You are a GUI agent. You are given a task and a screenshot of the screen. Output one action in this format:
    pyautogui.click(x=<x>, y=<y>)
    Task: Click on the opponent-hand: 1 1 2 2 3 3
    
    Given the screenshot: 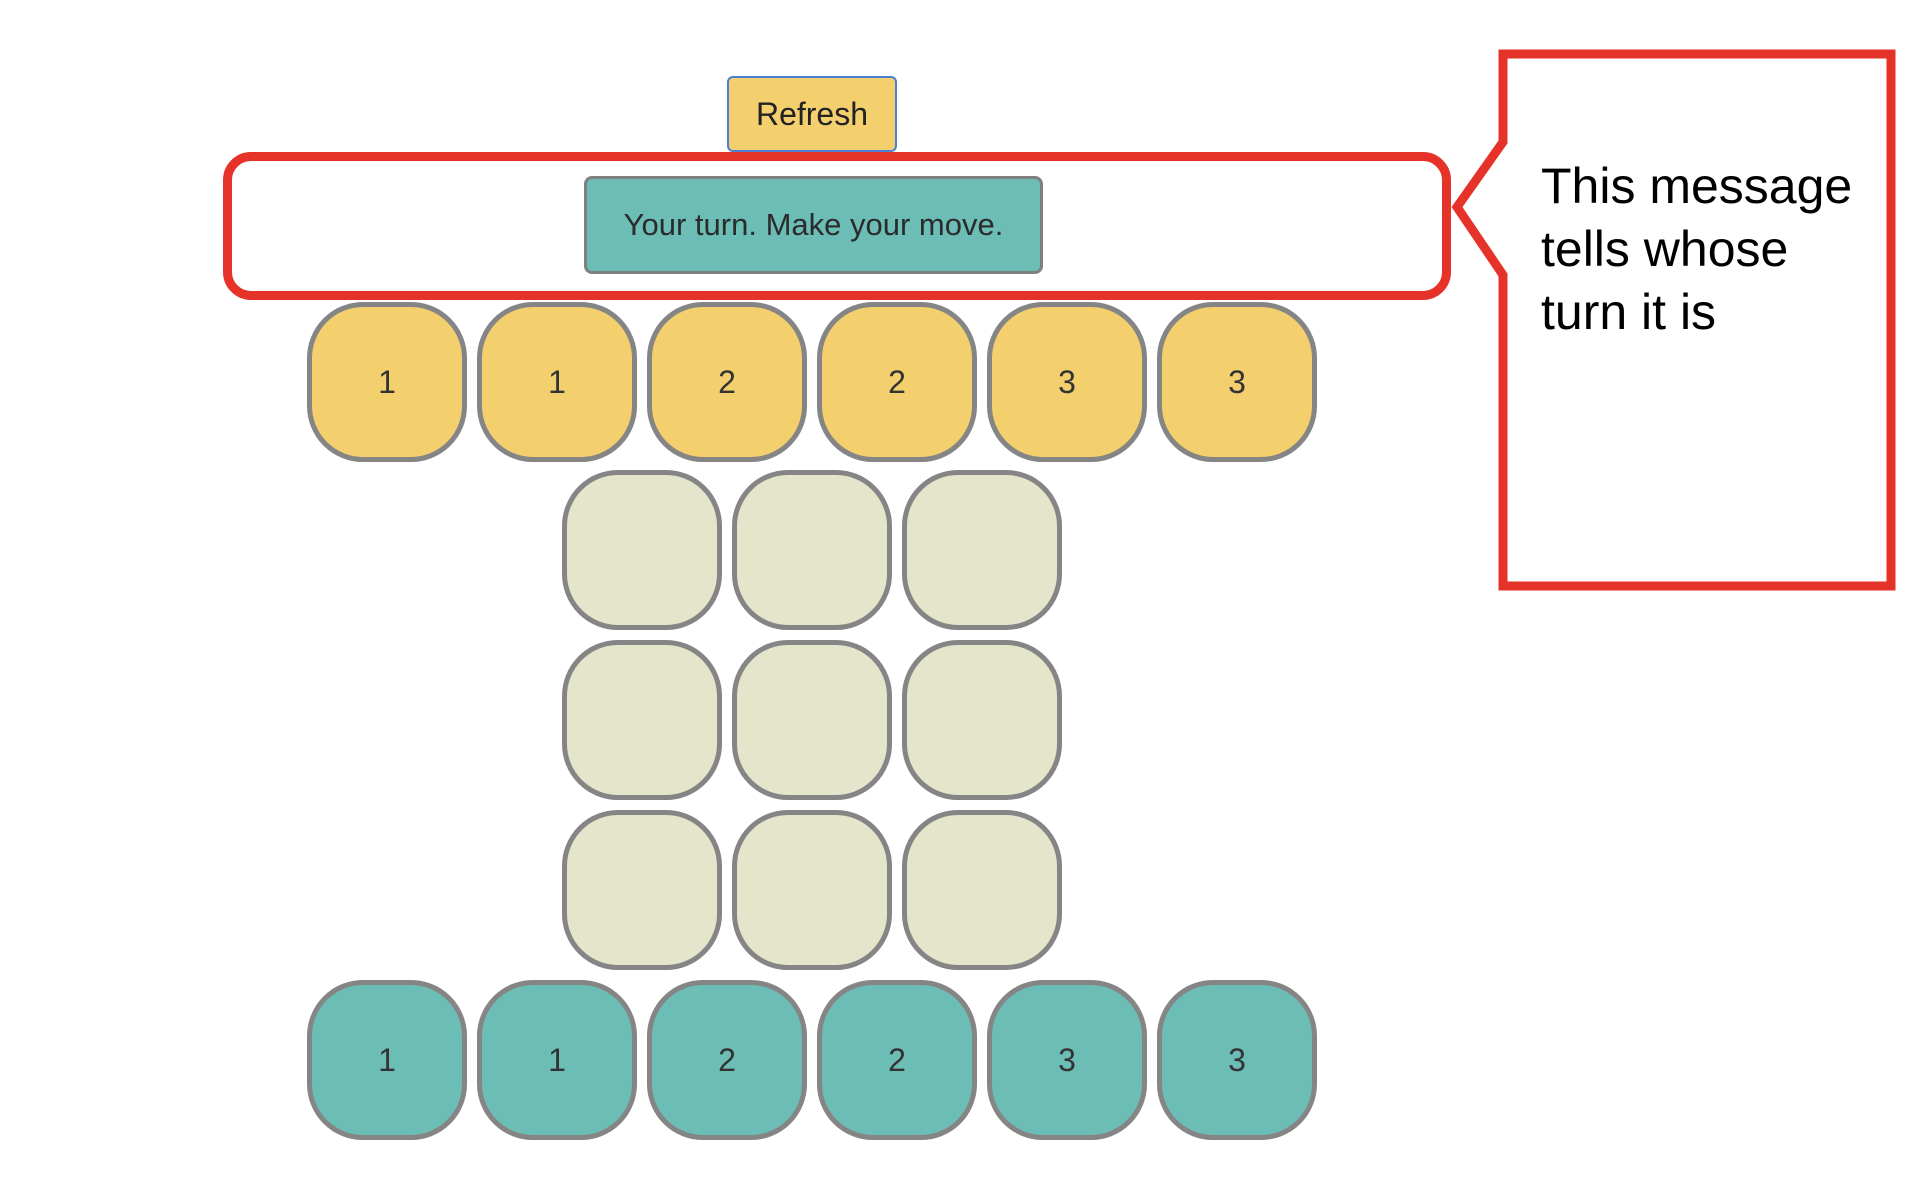 What is the action you would take?
    pyautogui.click(x=812, y=382)
    